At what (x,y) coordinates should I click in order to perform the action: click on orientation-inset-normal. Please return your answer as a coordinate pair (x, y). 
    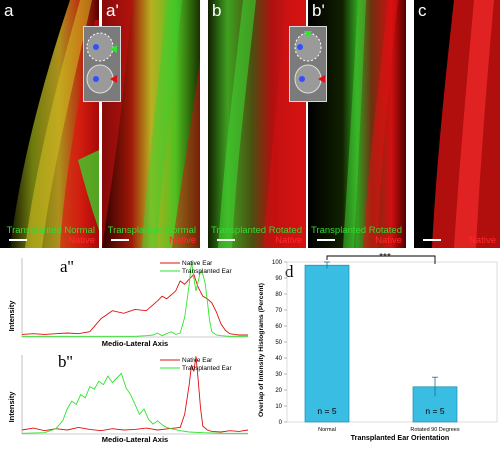
    Looking at the image, I should click on (102, 64).